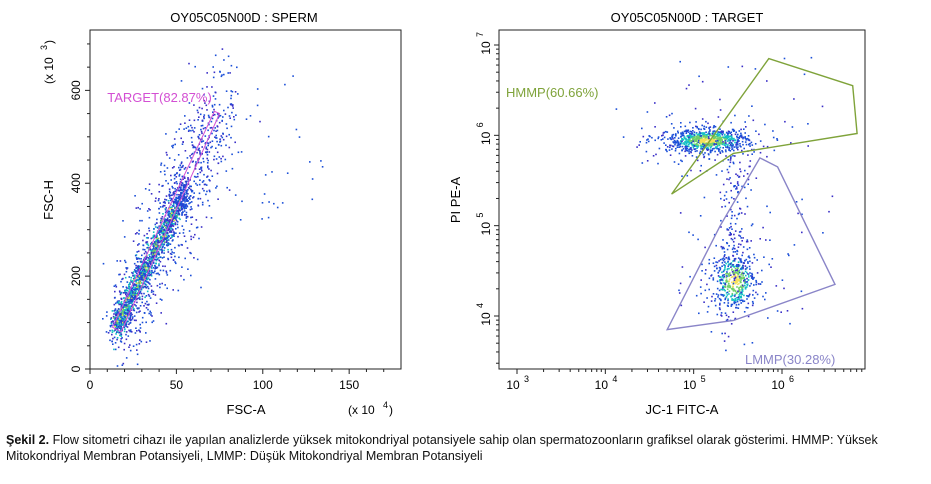 The height and width of the screenshot is (484, 931). I want to click on y-tick-label: 0, so click(76, 368).